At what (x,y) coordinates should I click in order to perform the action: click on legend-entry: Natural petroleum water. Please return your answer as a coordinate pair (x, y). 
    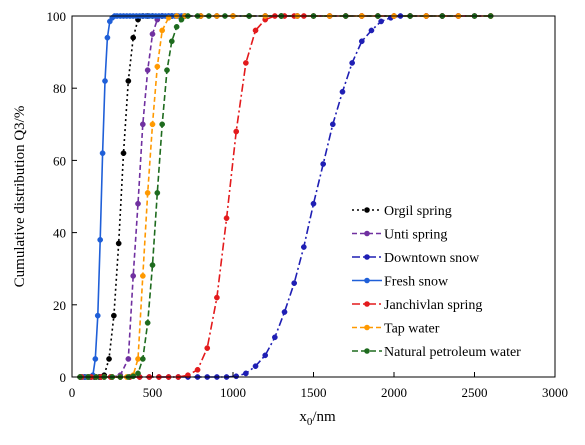
    Looking at the image, I should click on (436, 352).